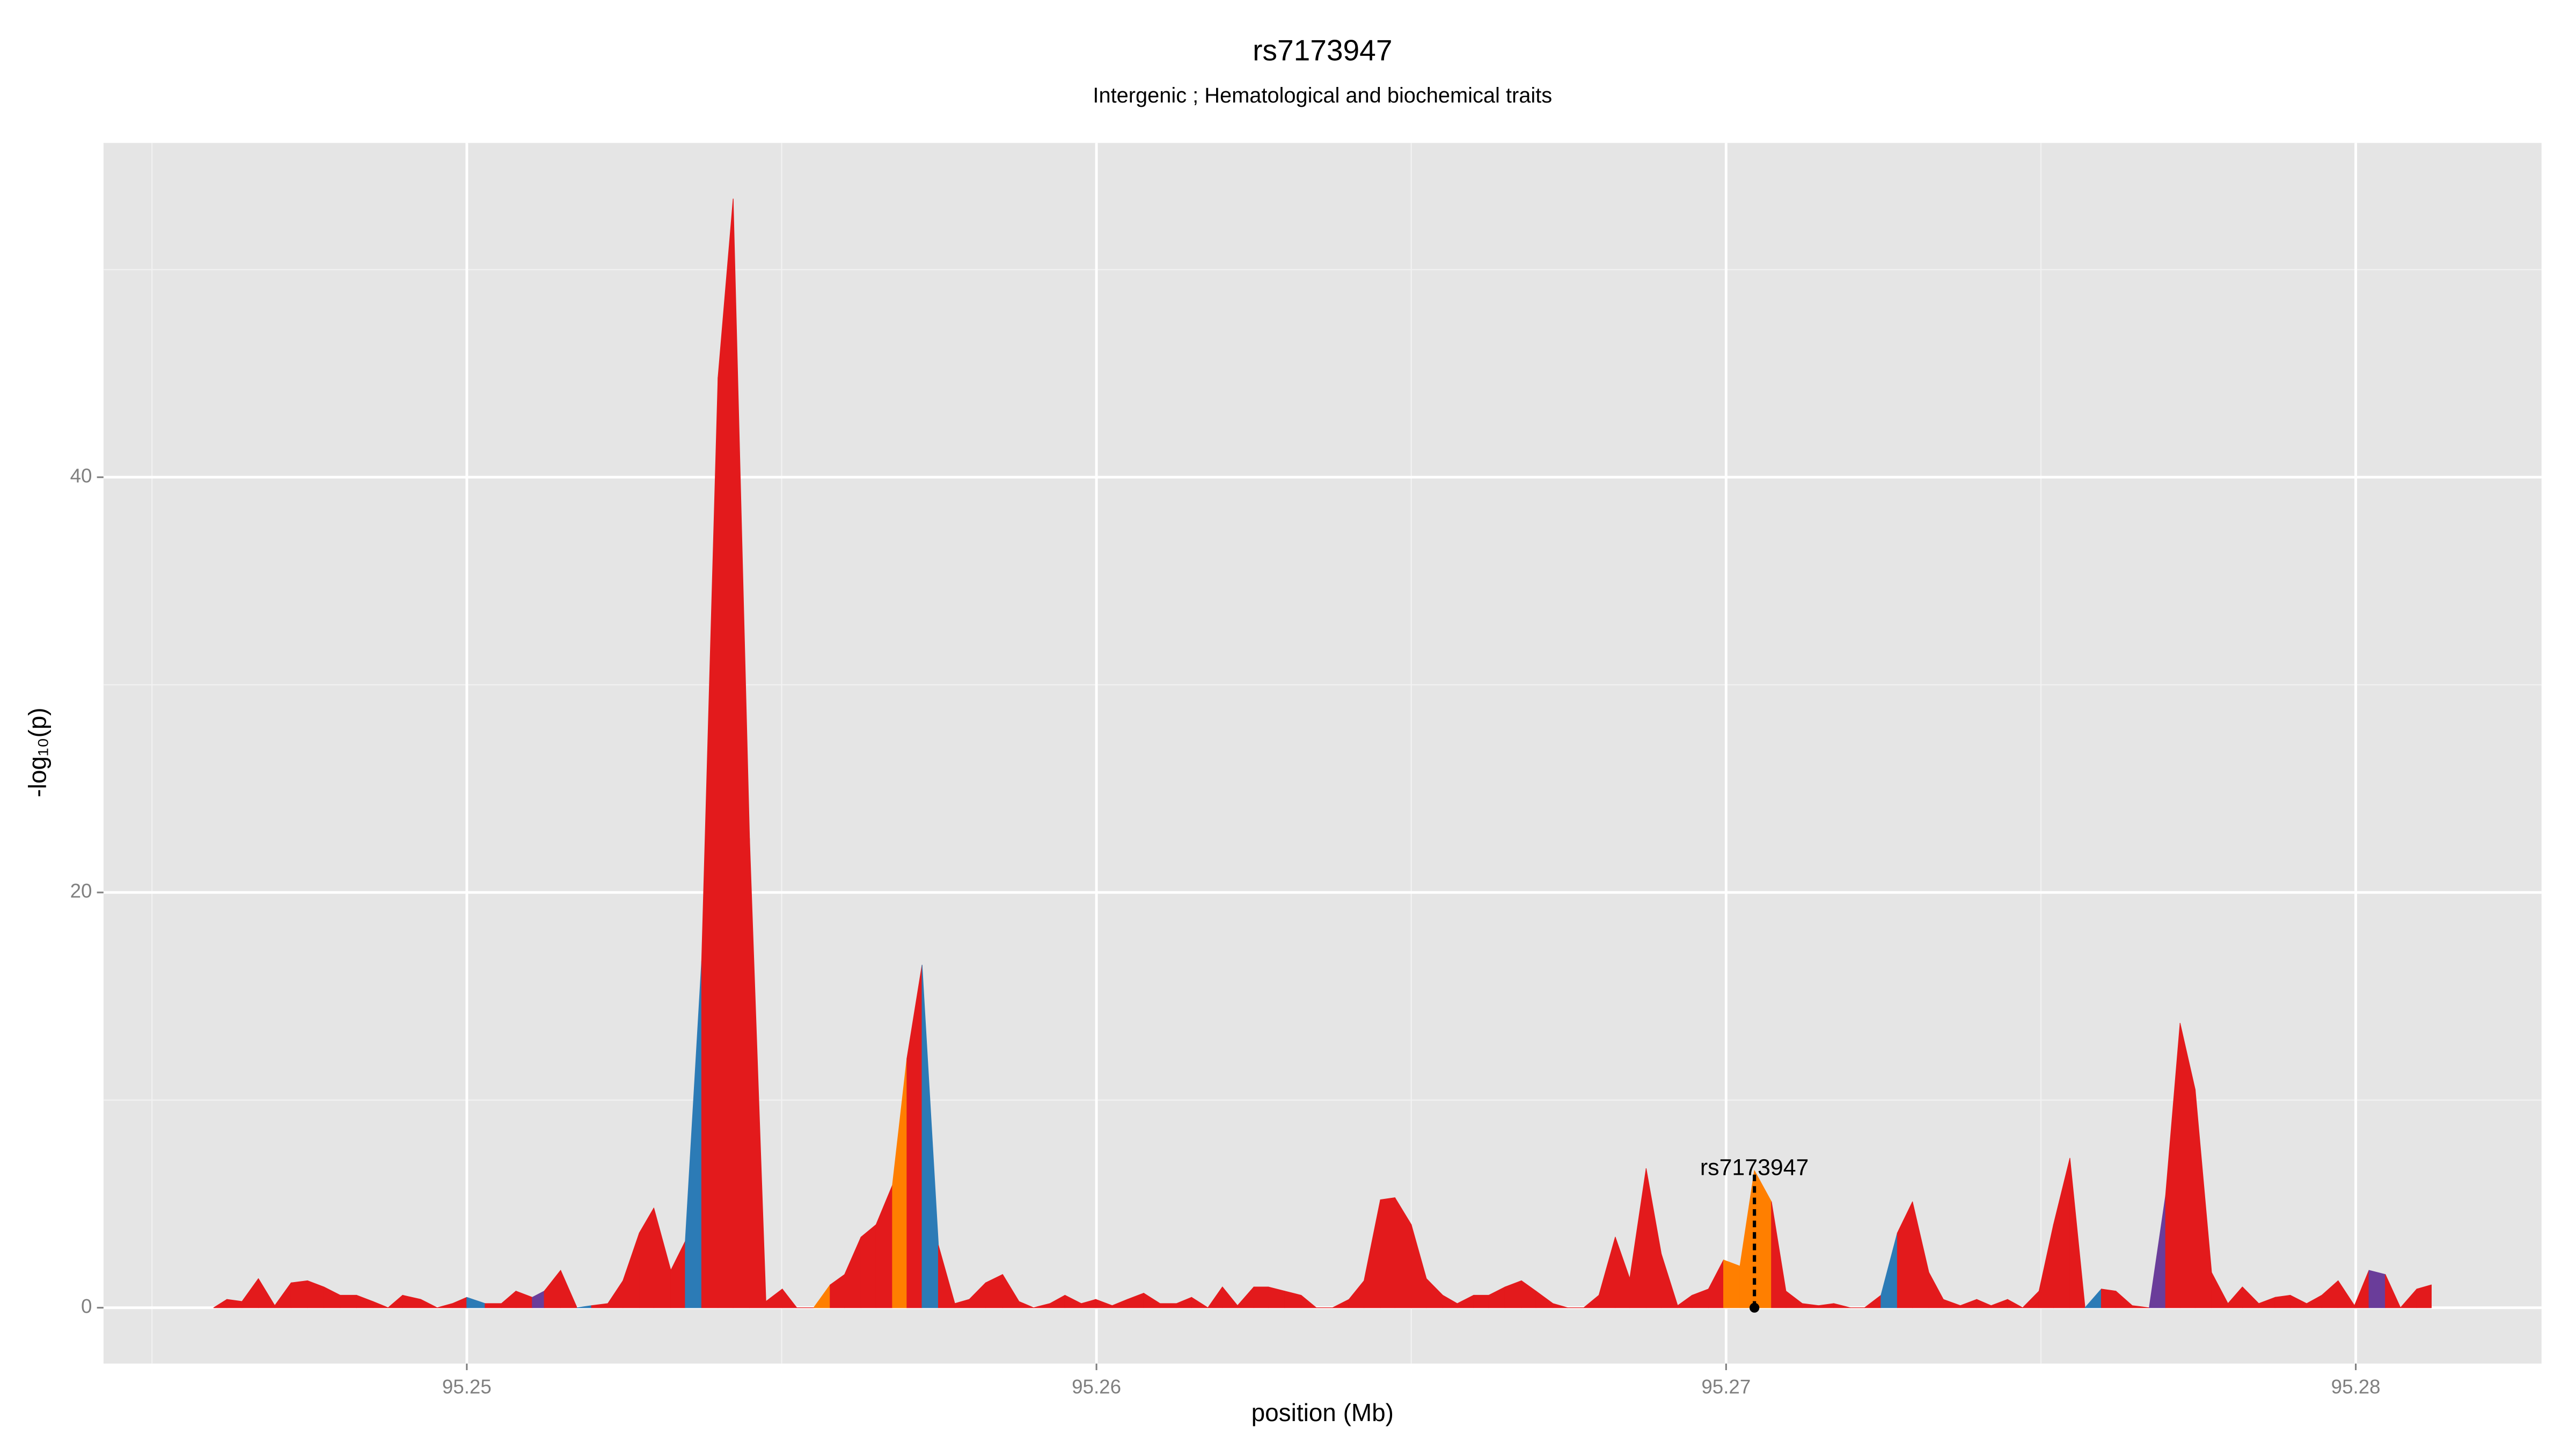 Image resolution: width=2576 pixels, height=1449 pixels. Describe the element at coordinates (1754, 1307) in the screenshot. I see `annotation-dot` at that location.